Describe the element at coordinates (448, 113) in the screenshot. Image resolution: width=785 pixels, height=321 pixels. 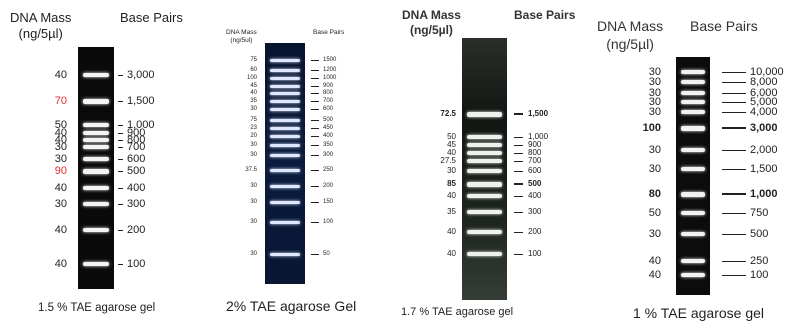
I see `mass-label: 72.5` at that location.